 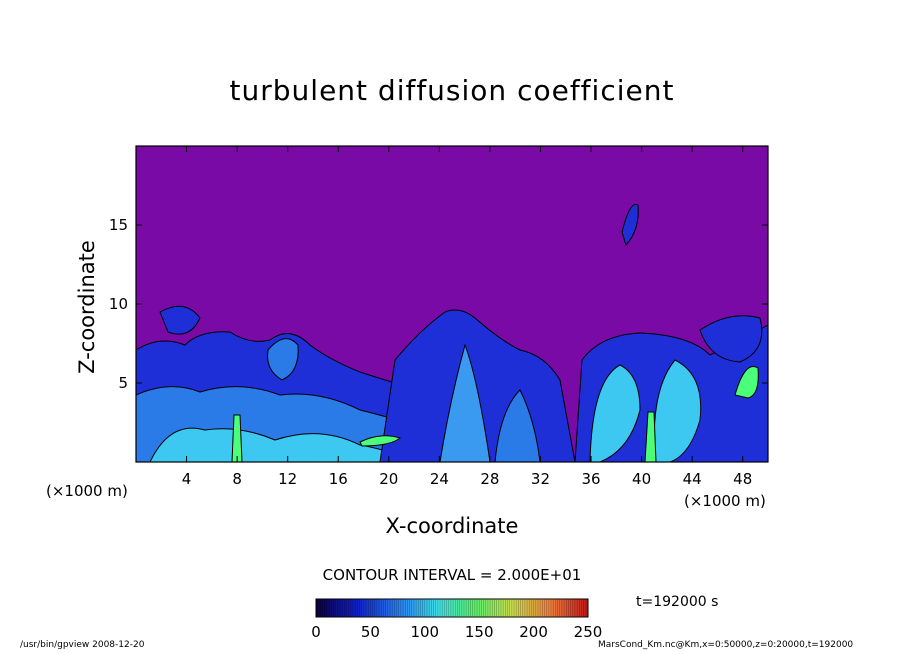 What do you see at coordinates (452, 526) in the screenshot?
I see `x-axis-label: X-coordinate` at bounding box center [452, 526].